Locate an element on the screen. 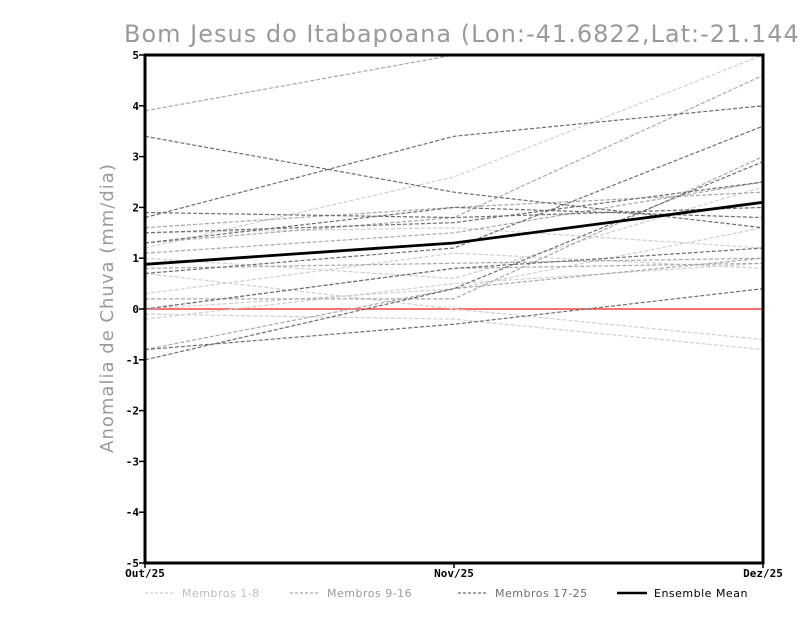 This screenshot has height=618, width=800. y-axis-label: Anomalia de Chuva (mm/dia) is located at coordinates (107, 308).